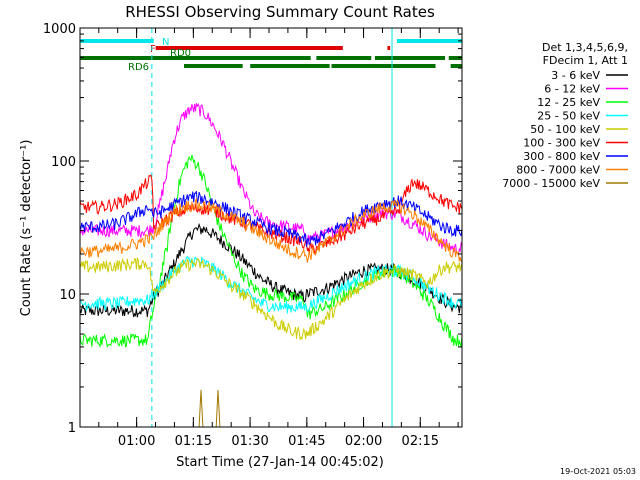 This screenshot has height=480, width=640. What do you see at coordinates (585, 47) in the screenshot?
I see `legend-header: Det 1,3,4,5,6,9,` at bounding box center [585, 47].